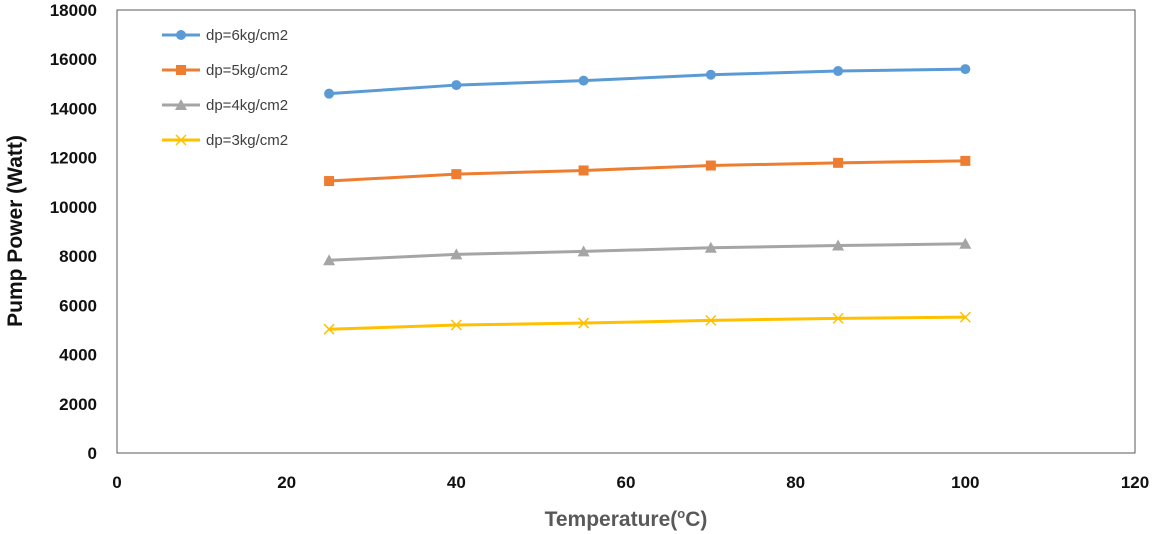  Describe the element at coordinates (92, 453) in the screenshot. I see `y-tick-label: 0` at that location.